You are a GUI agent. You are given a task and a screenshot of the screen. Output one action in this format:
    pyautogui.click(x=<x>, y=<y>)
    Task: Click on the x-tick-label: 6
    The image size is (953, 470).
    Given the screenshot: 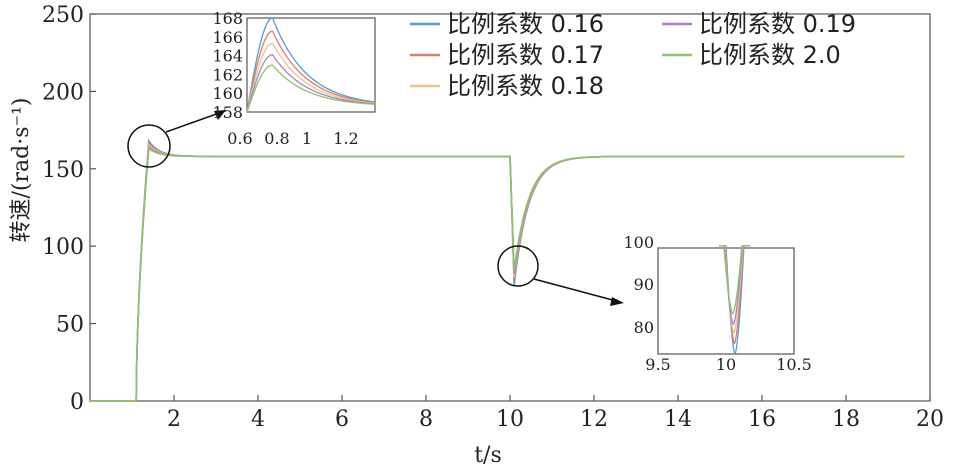 What is the action you would take?
    pyautogui.click(x=342, y=419)
    